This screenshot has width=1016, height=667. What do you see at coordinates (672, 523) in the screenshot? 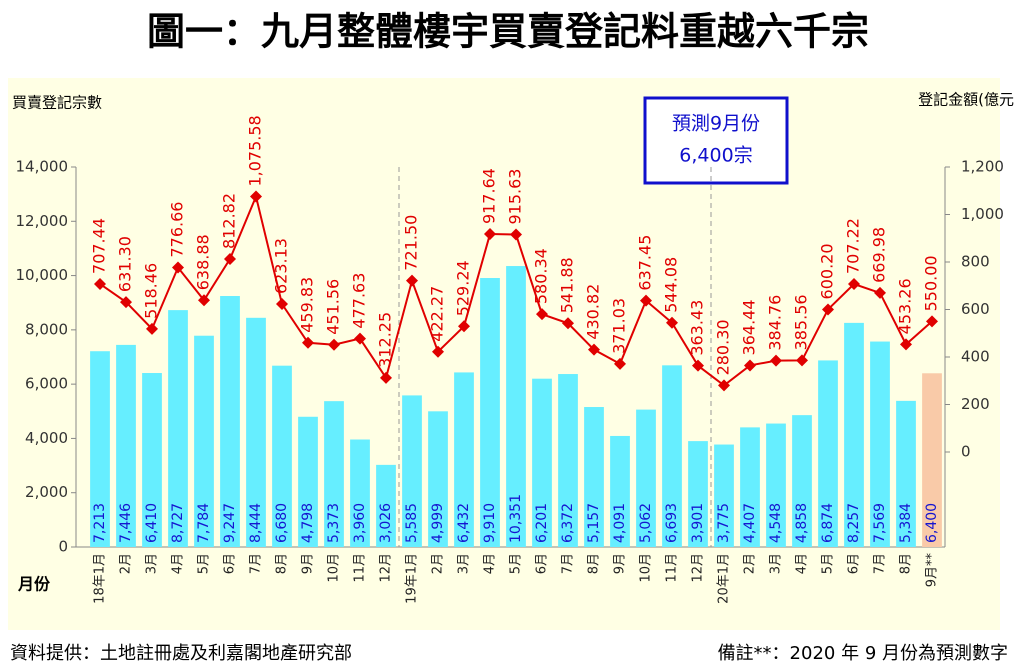
I see `bar-value-label: 6,693` at bounding box center [672, 523].